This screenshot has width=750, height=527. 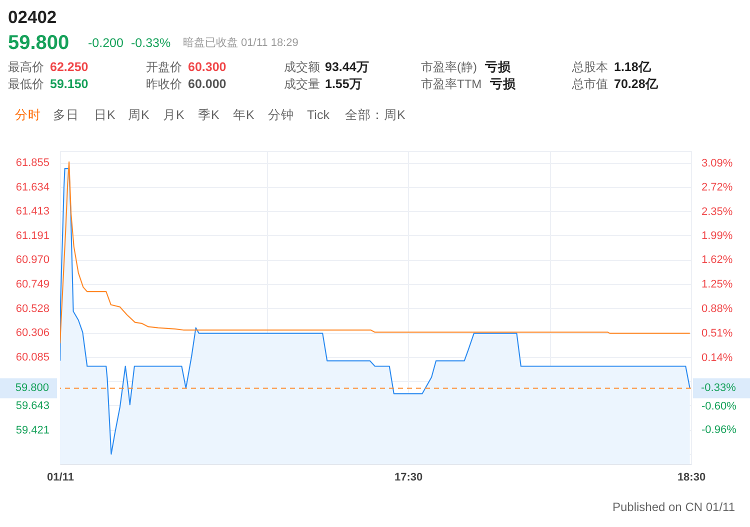 I want to click on text: 分时, so click(x=28, y=115).